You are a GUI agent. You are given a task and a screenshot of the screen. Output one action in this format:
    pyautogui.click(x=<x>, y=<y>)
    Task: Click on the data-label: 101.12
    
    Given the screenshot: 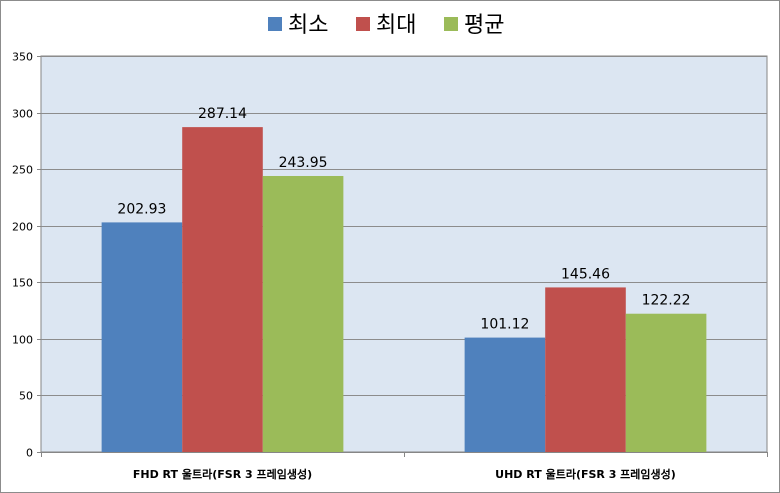 What is the action you would take?
    pyautogui.click(x=504, y=325)
    